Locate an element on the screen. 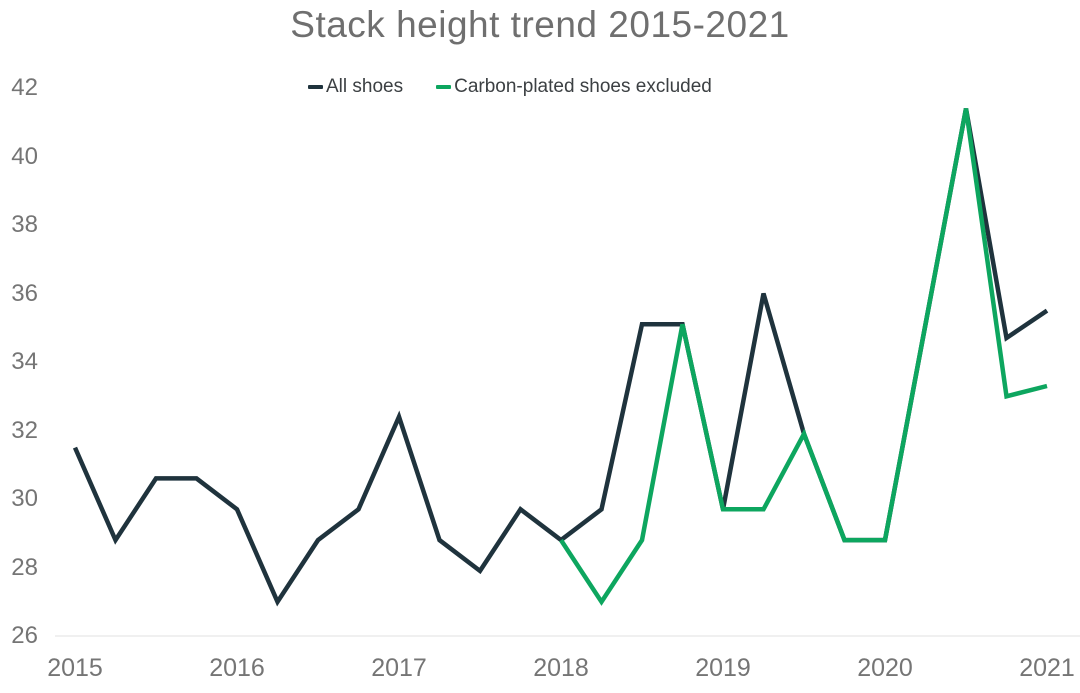 The image size is (1080, 693). x-tick-label-2016: 2016 is located at coordinates (237, 668).